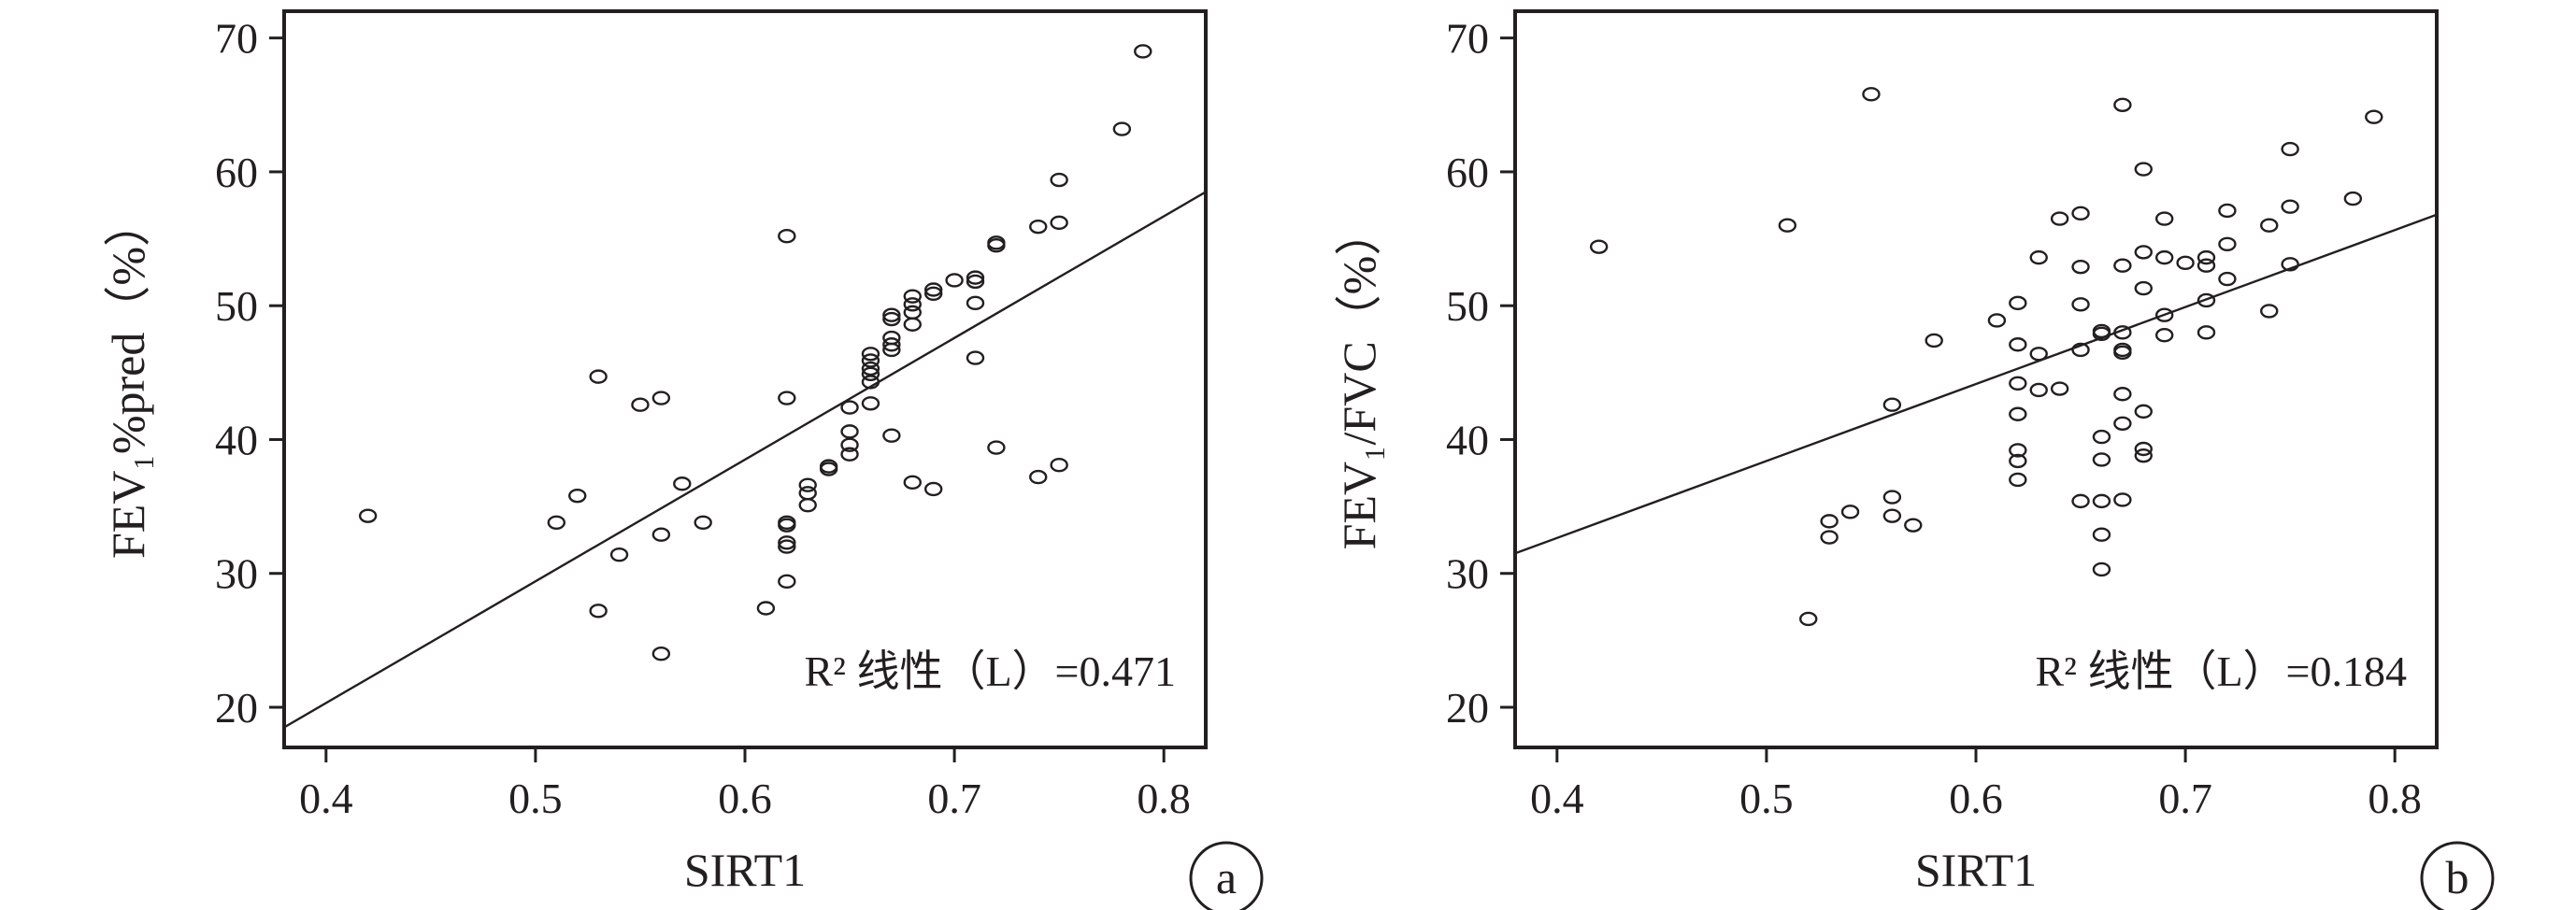 This screenshot has width=2576, height=910. I want to click on y-axis-label-b: FEV₁/FVC（%）, so click(1359, 379).